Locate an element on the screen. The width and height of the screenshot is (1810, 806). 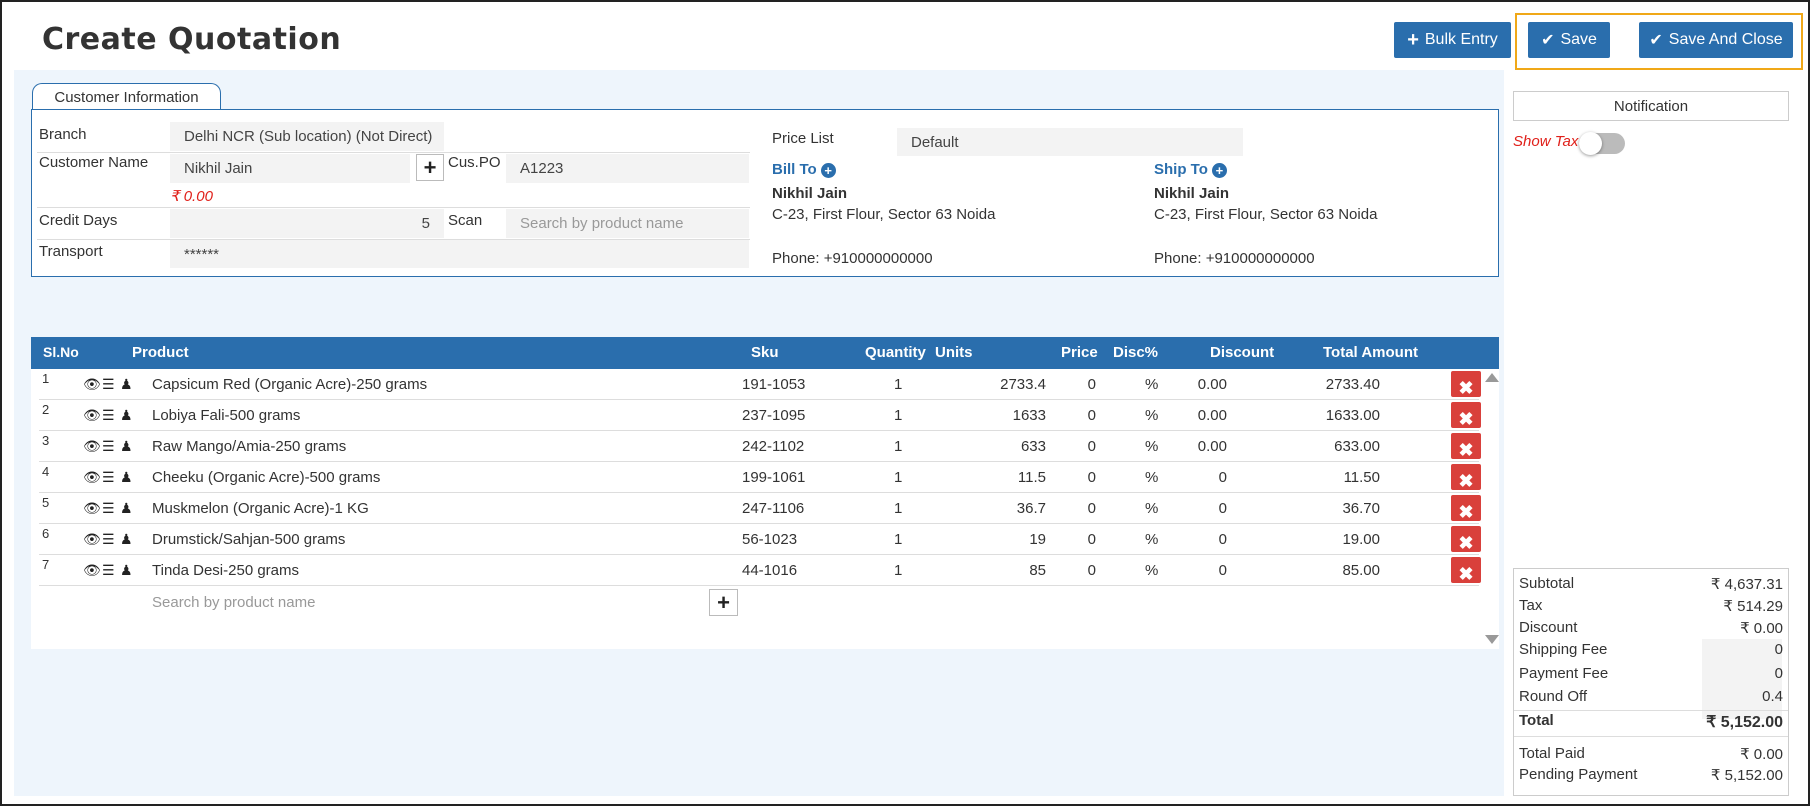
scroll-down-icon is located at coordinates (1492, 639).